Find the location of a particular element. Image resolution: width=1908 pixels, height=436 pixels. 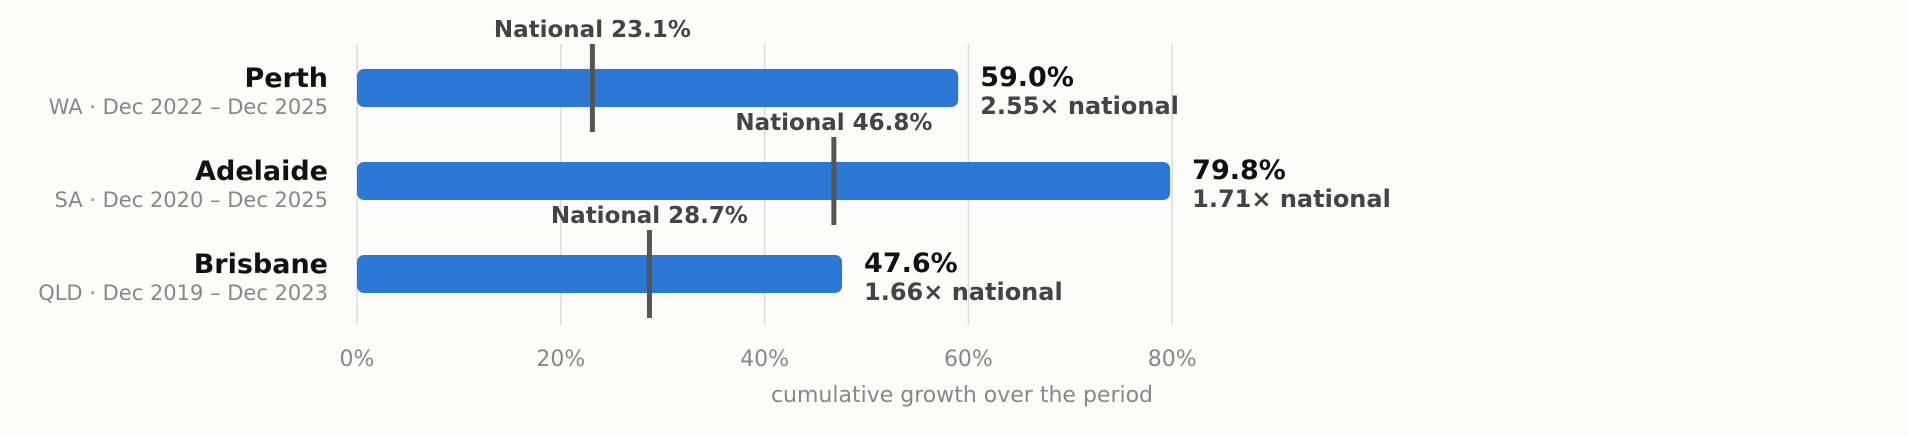

value-label: 59.0% is located at coordinates (1027, 77).